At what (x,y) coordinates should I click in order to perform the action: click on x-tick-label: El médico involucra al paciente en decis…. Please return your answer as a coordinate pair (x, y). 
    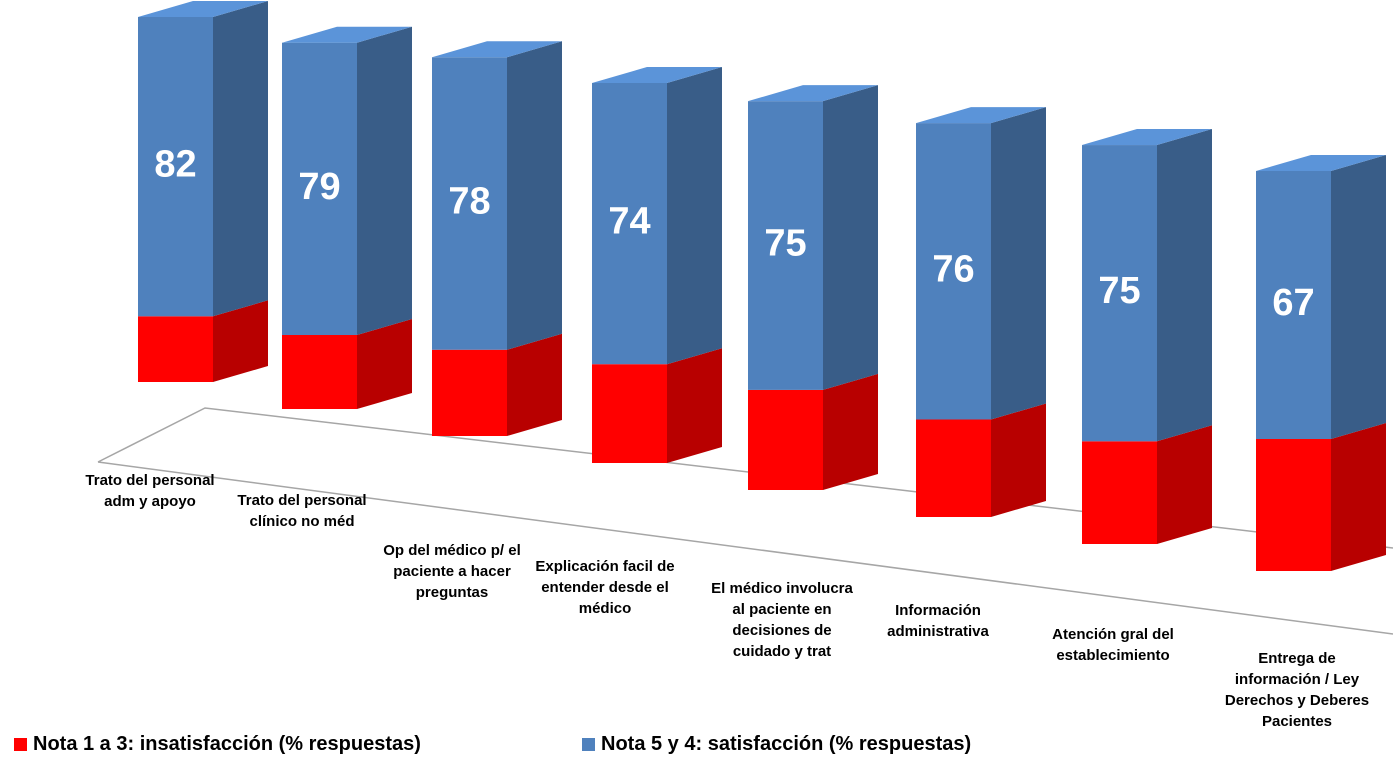
    Looking at the image, I should click on (782, 620).